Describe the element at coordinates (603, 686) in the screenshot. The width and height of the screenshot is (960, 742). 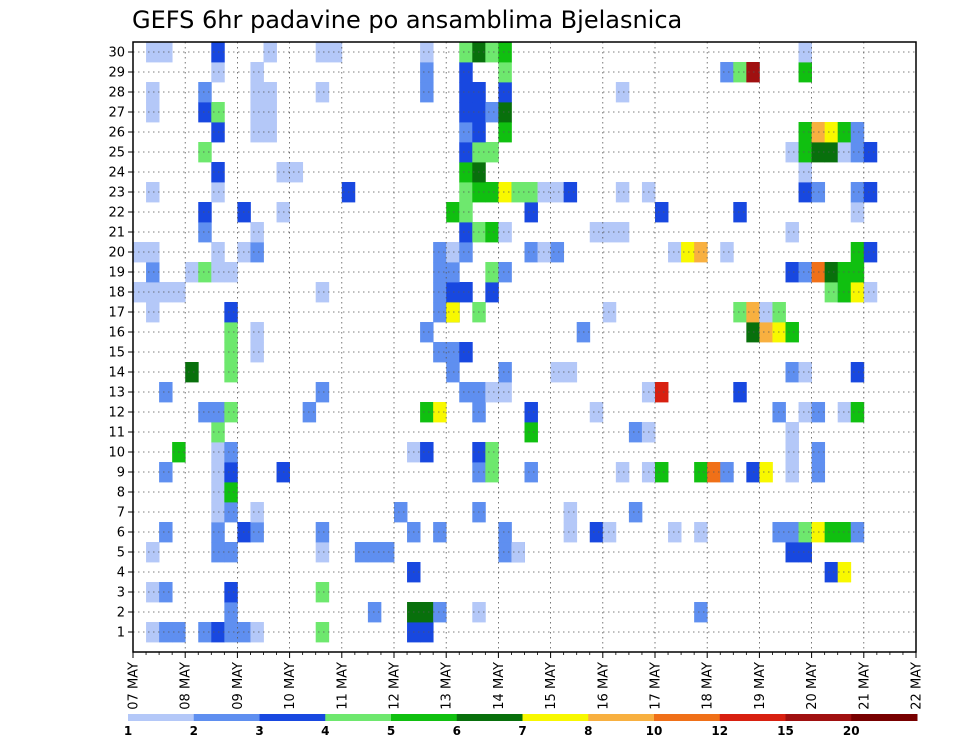
I see `x-tick-label: 16 MAY` at that location.